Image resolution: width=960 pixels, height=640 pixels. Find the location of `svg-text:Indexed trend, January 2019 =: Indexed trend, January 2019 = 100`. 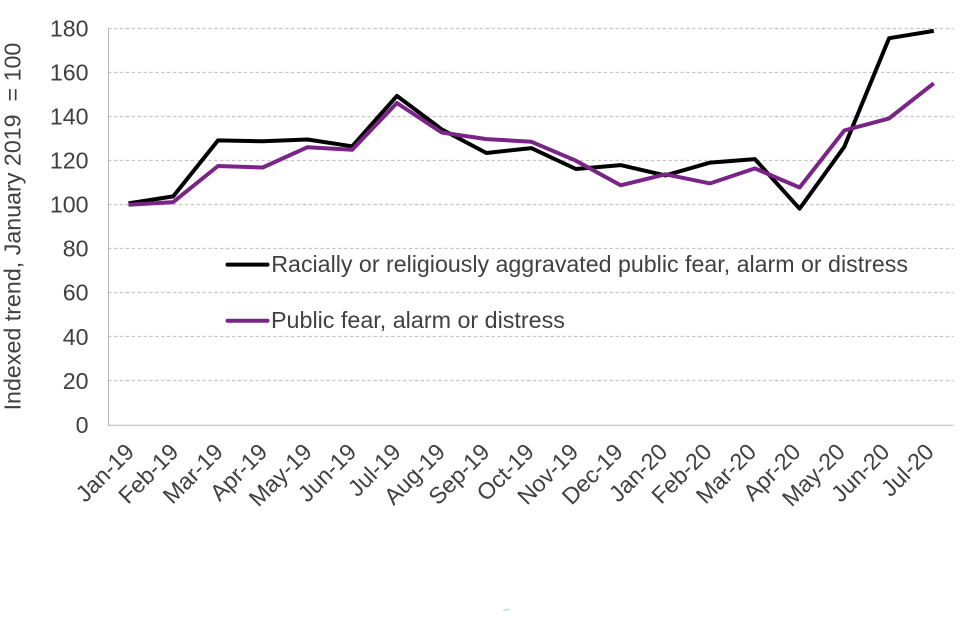

svg-text:Indexed trend, January 2019 =: Indexed trend, January 2019 = 100 is located at coordinates (13, 227).